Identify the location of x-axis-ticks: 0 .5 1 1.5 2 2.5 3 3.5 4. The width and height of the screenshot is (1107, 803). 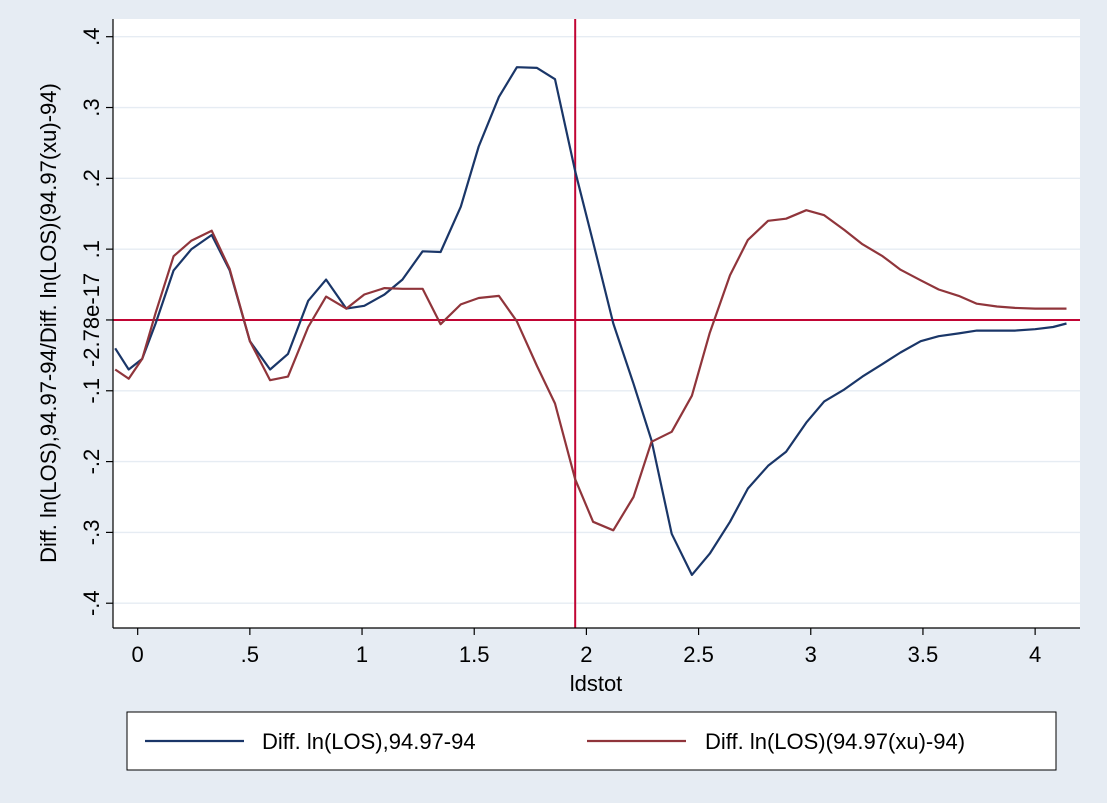
(586, 647).